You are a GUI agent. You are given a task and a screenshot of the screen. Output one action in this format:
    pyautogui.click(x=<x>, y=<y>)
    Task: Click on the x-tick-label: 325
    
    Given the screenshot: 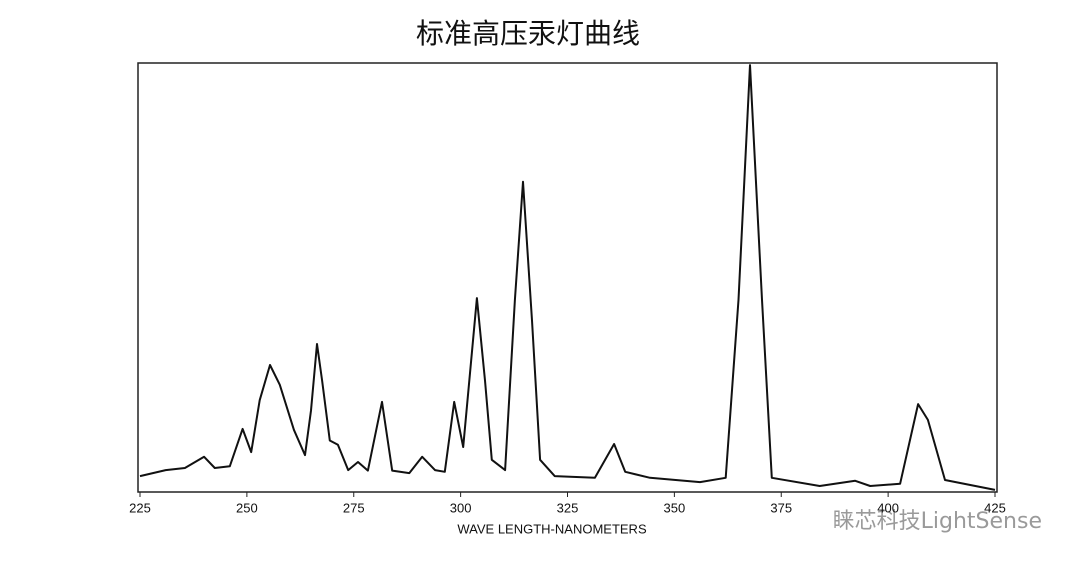 What is the action you would take?
    pyautogui.click(x=568, y=507)
    